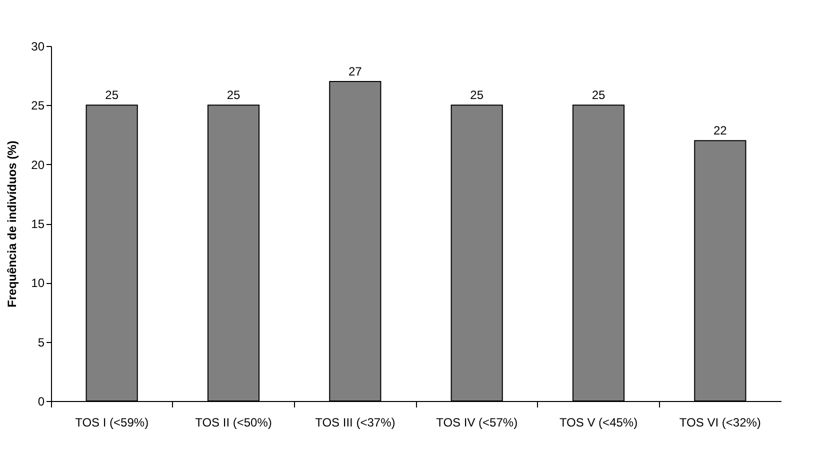  Describe the element at coordinates (41, 401) in the screenshot. I see `y-tick-label: 0` at that location.